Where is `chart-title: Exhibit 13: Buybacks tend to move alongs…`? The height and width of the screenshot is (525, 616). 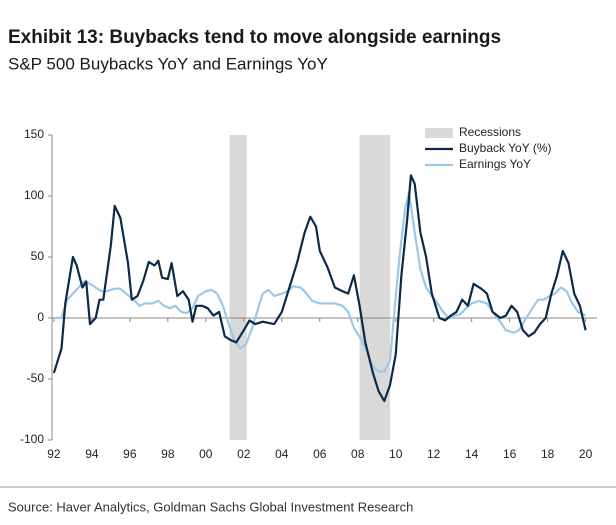 chart-title: Exhibit 13: Buybacks tend to move alongs… is located at coordinates (254, 37).